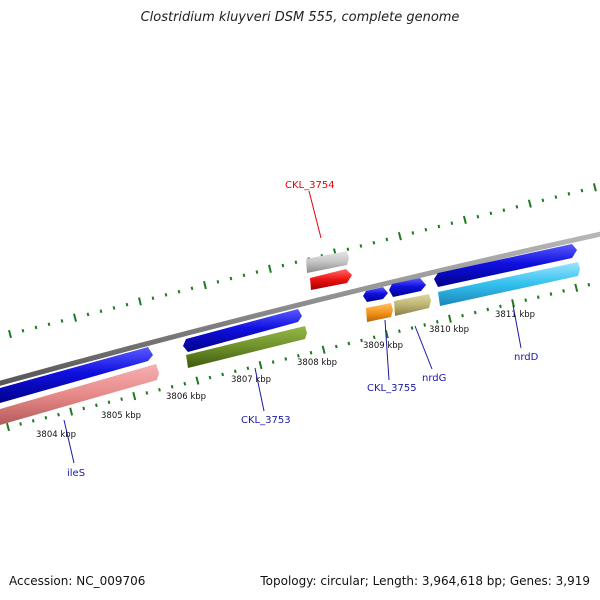  I want to click on accession-label: Accession: NC_009706, so click(77, 581).